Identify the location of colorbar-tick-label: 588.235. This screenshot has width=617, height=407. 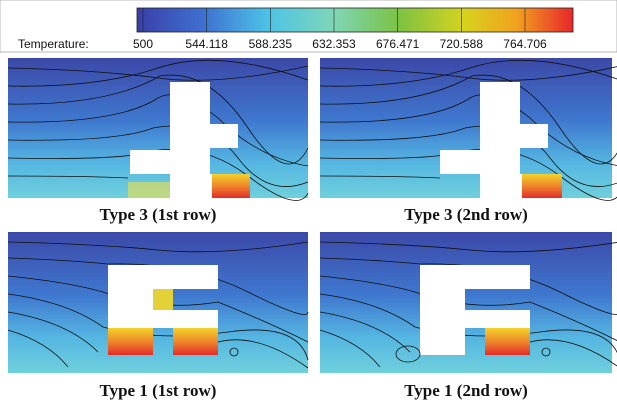
(271, 44).